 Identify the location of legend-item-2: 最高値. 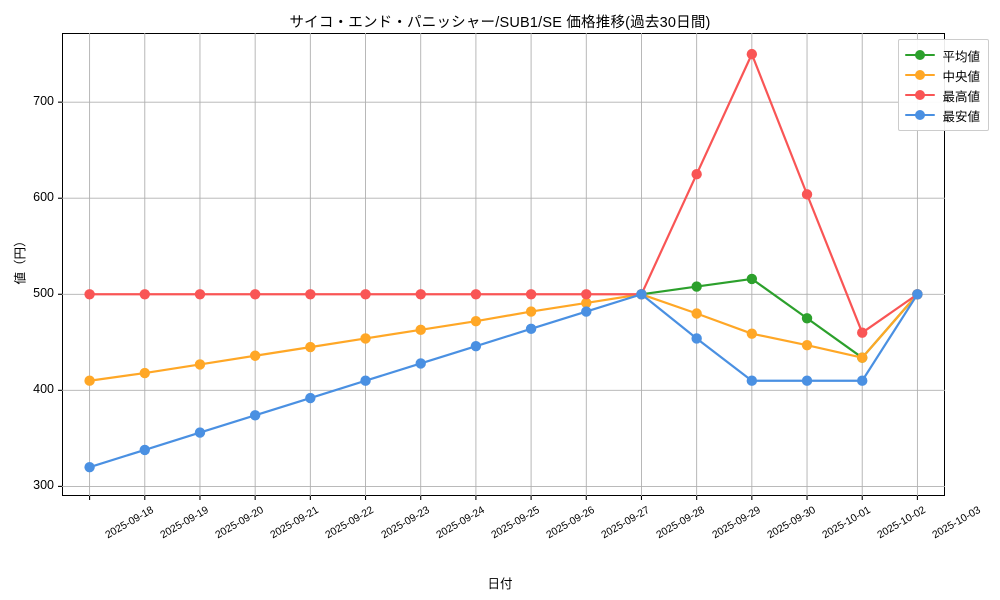
(942, 95).